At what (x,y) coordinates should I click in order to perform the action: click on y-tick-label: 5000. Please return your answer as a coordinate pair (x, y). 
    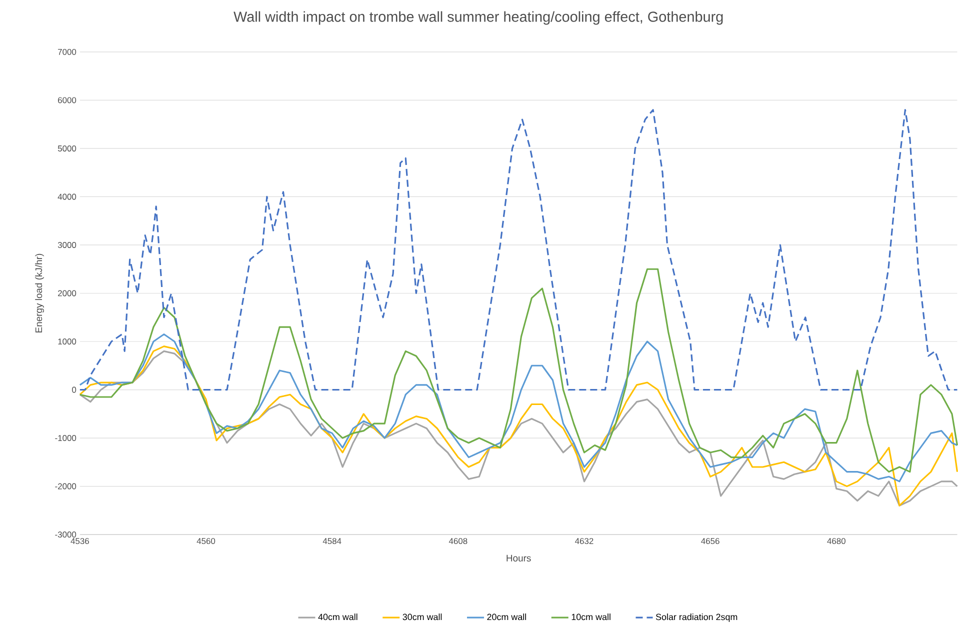
    Looking at the image, I should click on (67, 148).